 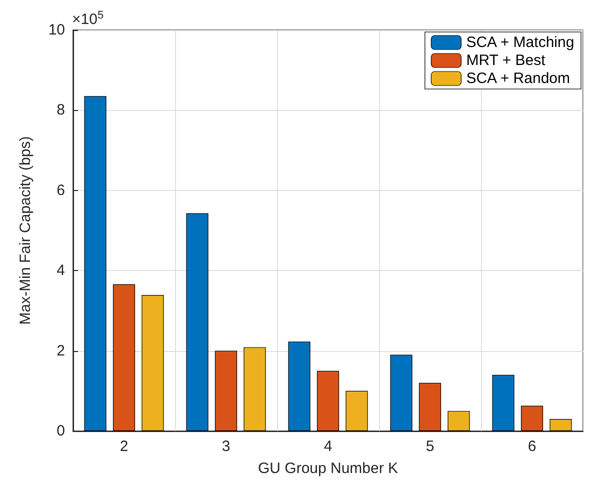 I want to click on x-tick-label: 6, so click(x=532, y=446).